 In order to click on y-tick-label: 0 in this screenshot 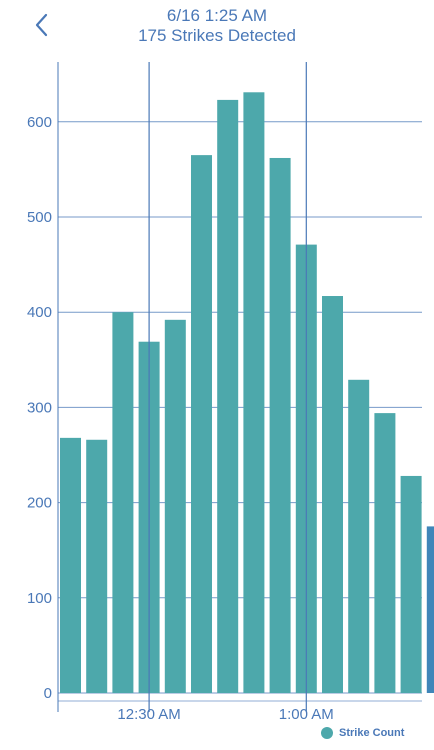, I will do `click(48, 693)`.